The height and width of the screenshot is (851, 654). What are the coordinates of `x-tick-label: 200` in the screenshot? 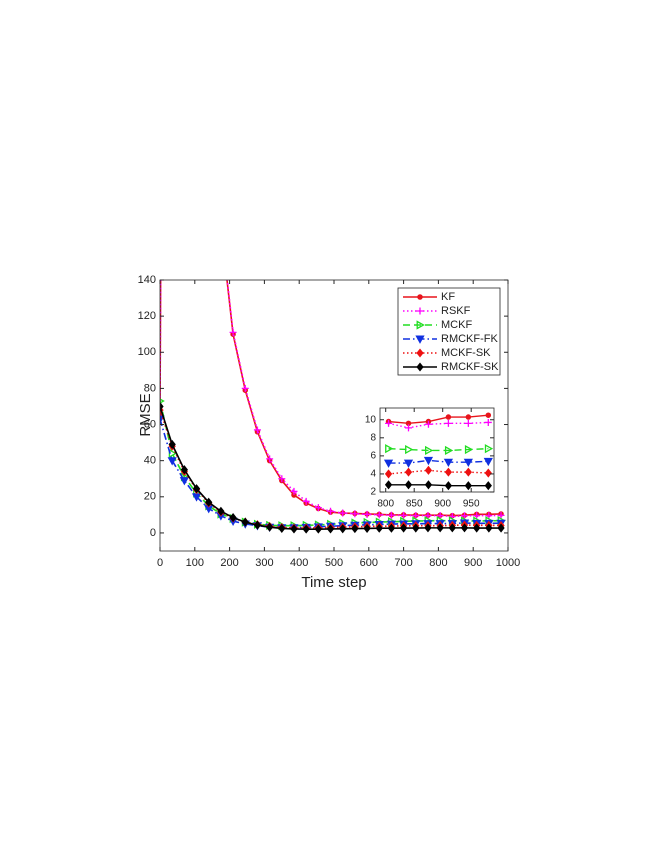 It's located at (229, 563).